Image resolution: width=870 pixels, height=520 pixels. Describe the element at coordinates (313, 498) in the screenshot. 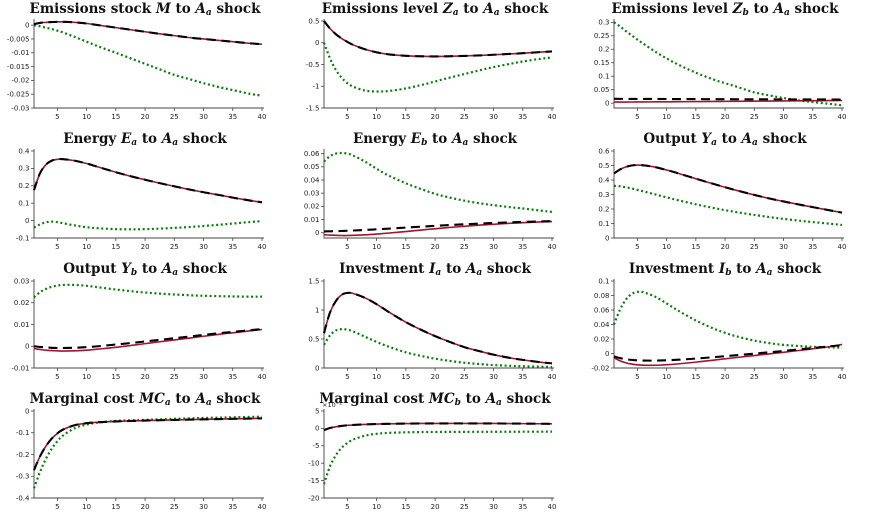

I see `y-tick-label: -20` at that location.